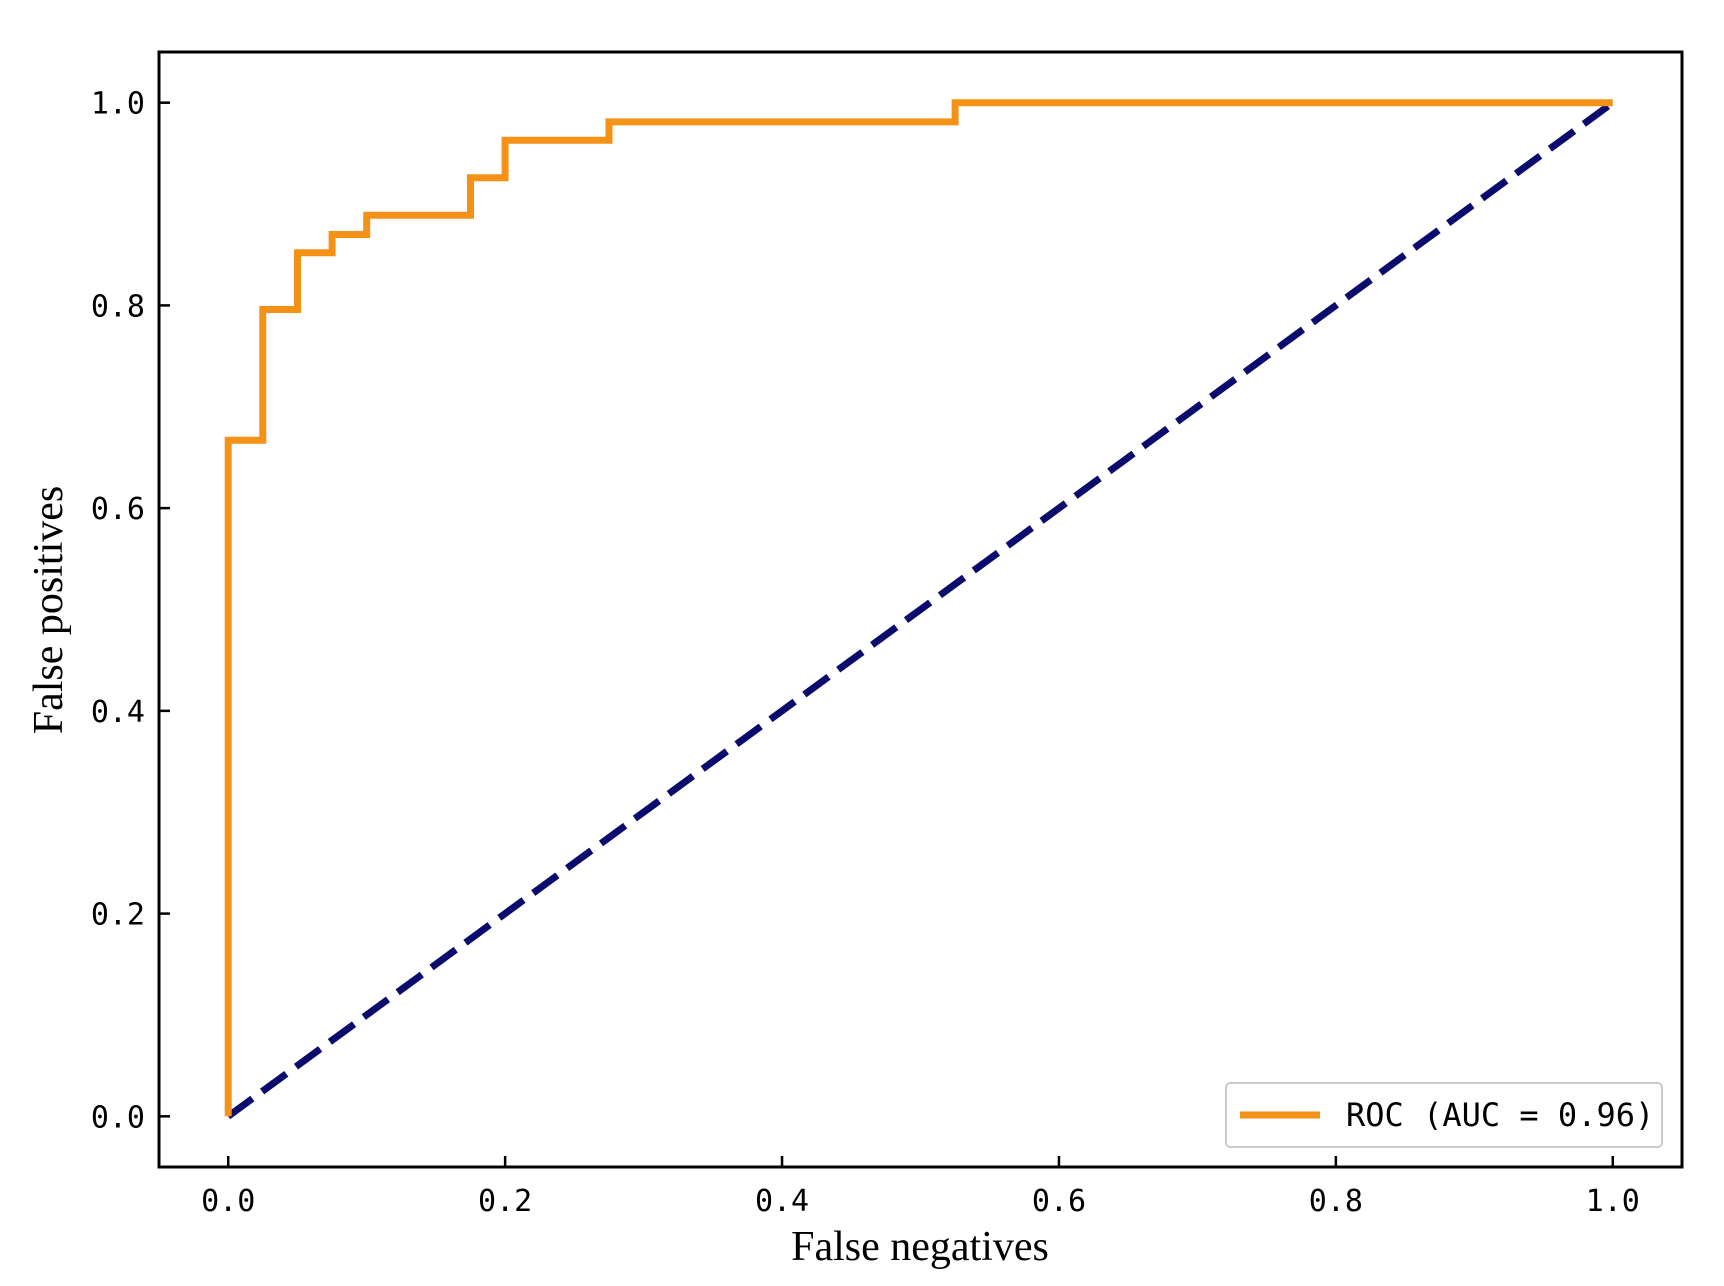 The height and width of the screenshot is (1286, 1724). I want to click on legend: ROC (AUC = 0.96), so click(1444, 1115).